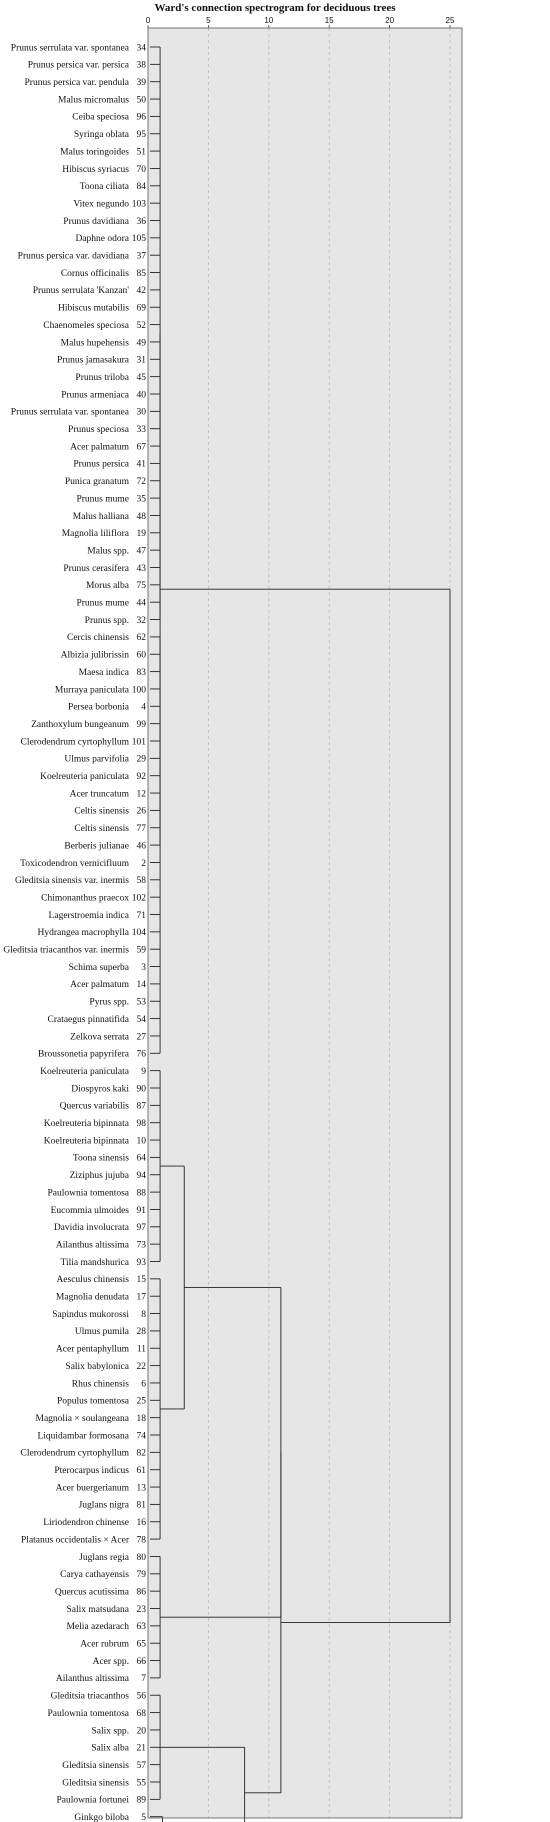 The width and height of the screenshot is (550, 1822). Describe the element at coordinates (142, 1523) in the screenshot. I see `leaf-id: 16` at that location.